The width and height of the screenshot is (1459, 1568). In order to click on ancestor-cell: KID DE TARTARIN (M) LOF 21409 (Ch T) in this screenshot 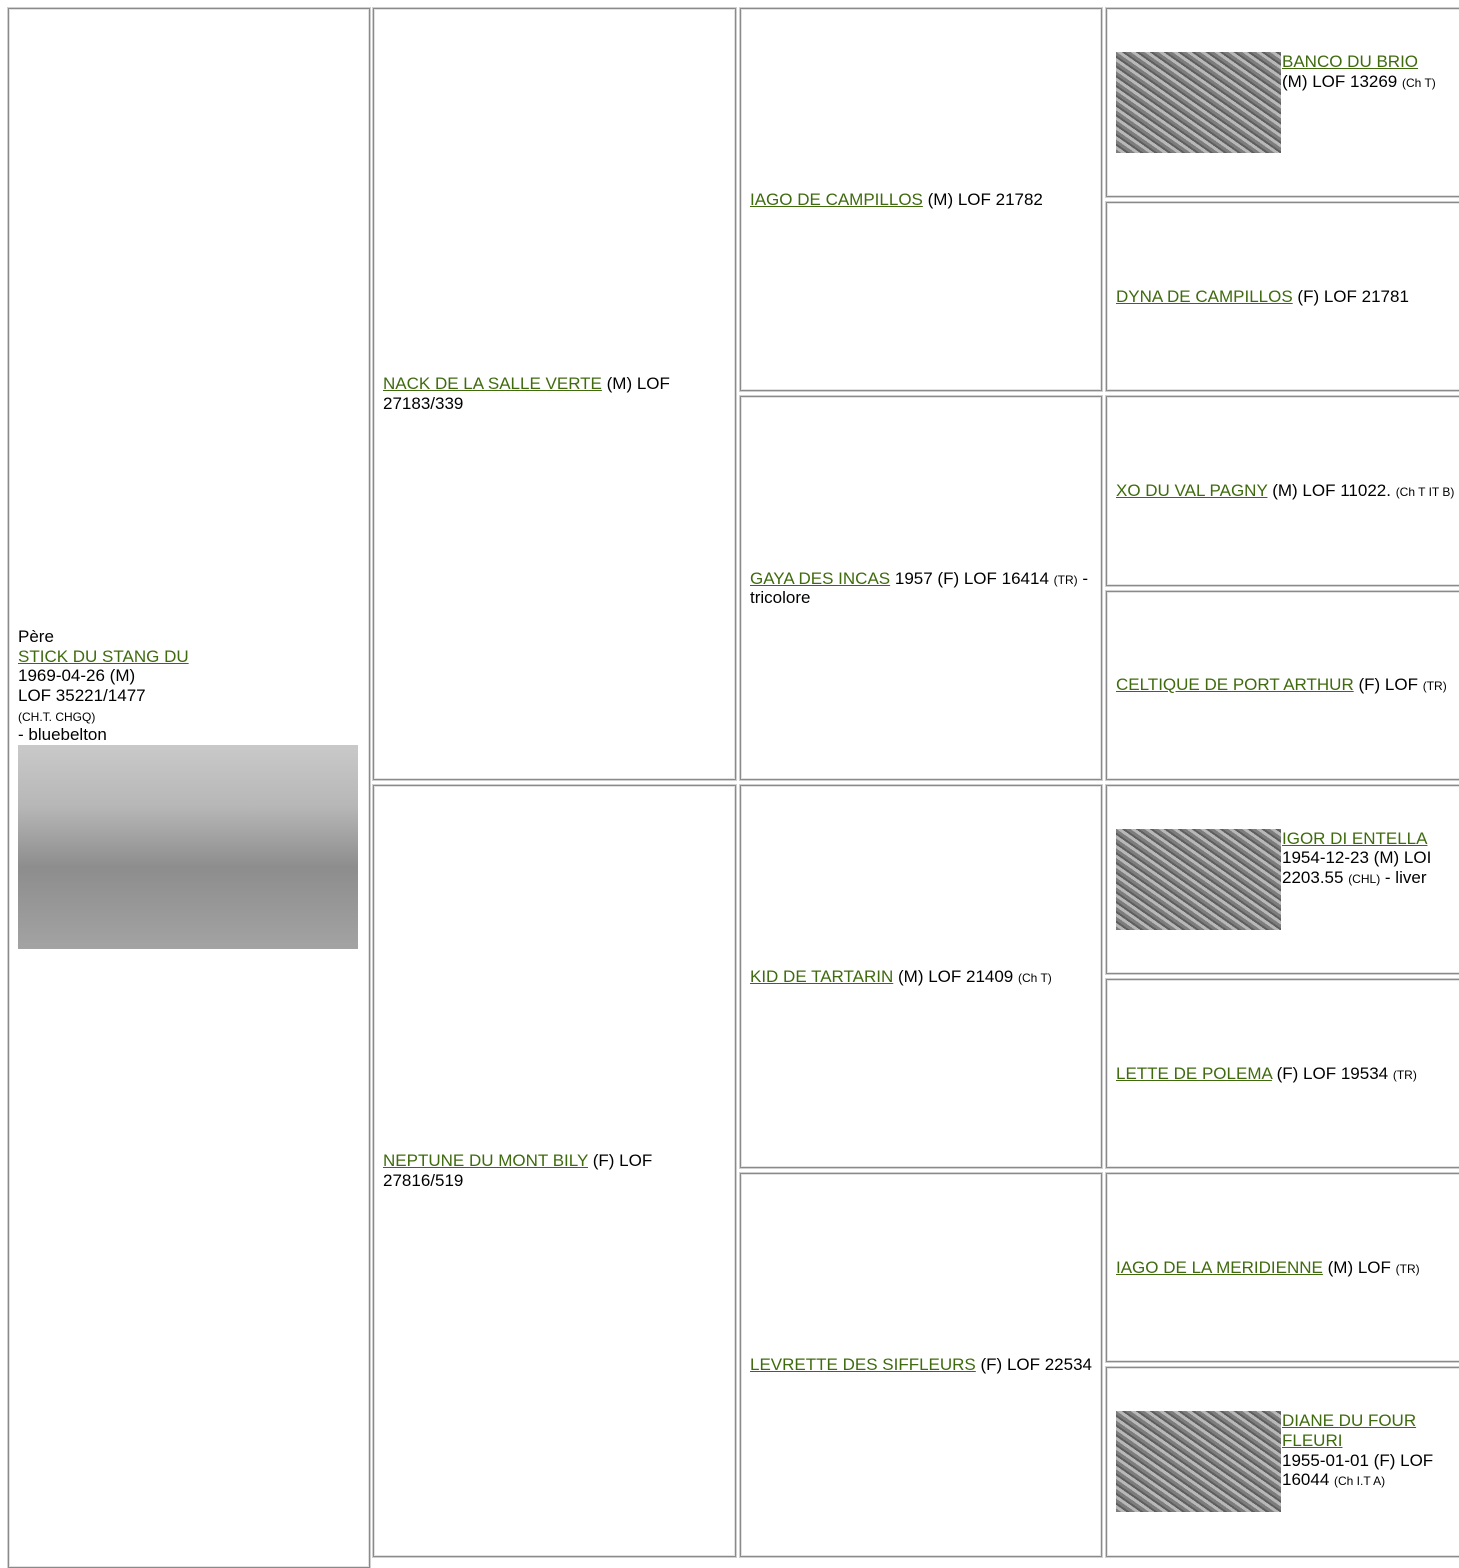, I will do `click(921, 976)`.